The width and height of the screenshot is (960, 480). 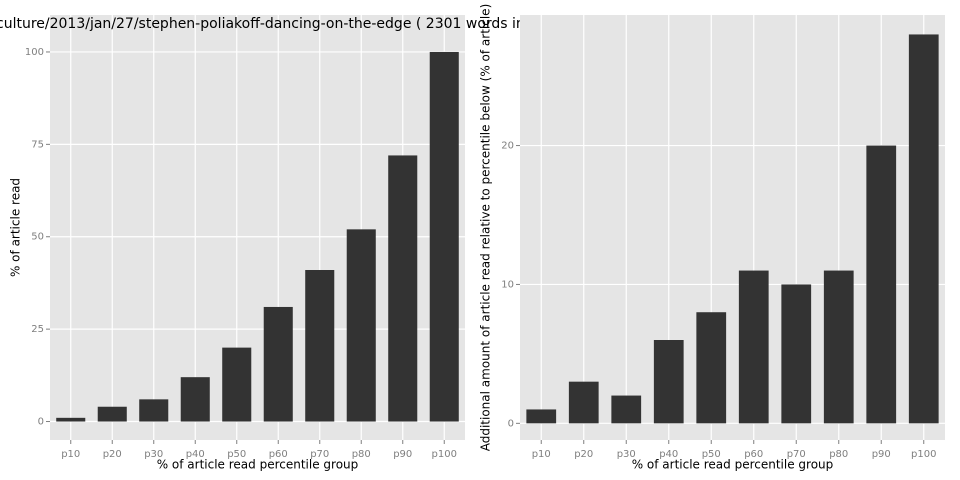 I want to click on y-tick-label: 50, so click(x=37, y=237).